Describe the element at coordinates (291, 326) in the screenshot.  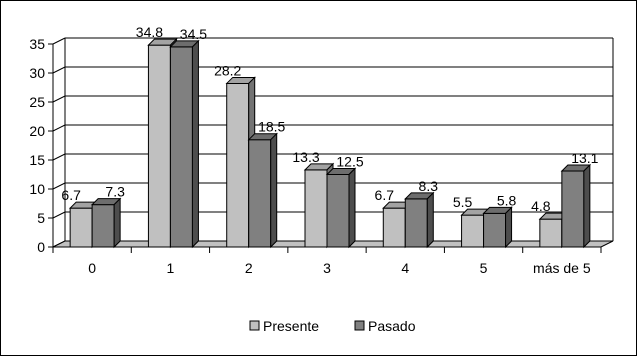
I see `legend-label-presente: Presente` at that location.